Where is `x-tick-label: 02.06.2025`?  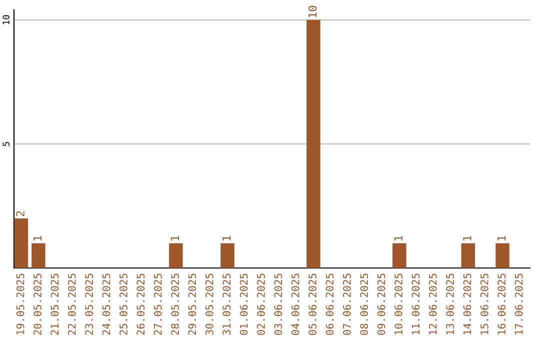 x-tick-label: 02.06.2025 is located at coordinates (261, 304).